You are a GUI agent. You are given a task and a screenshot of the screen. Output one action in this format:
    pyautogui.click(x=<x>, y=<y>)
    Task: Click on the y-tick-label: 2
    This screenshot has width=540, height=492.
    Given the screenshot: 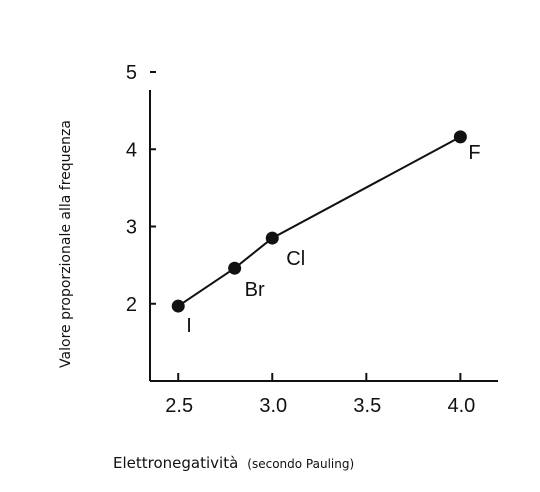 What is the action you would take?
    pyautogui.click(x=131, y=305)
    